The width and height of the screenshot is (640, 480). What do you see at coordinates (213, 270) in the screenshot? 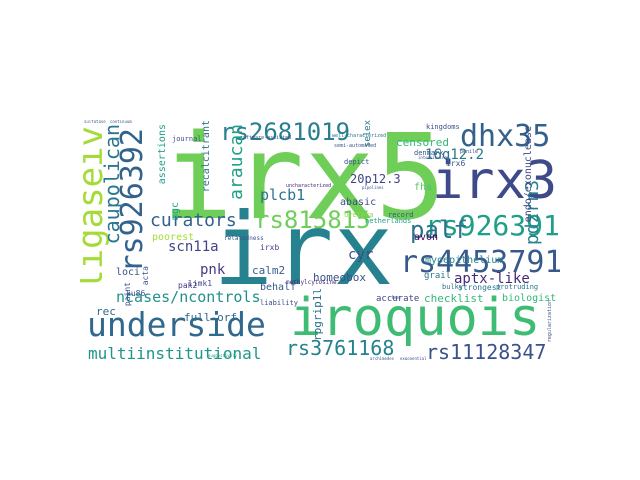
I see `word-pnk: pnk` at bounding box center [213, 270].